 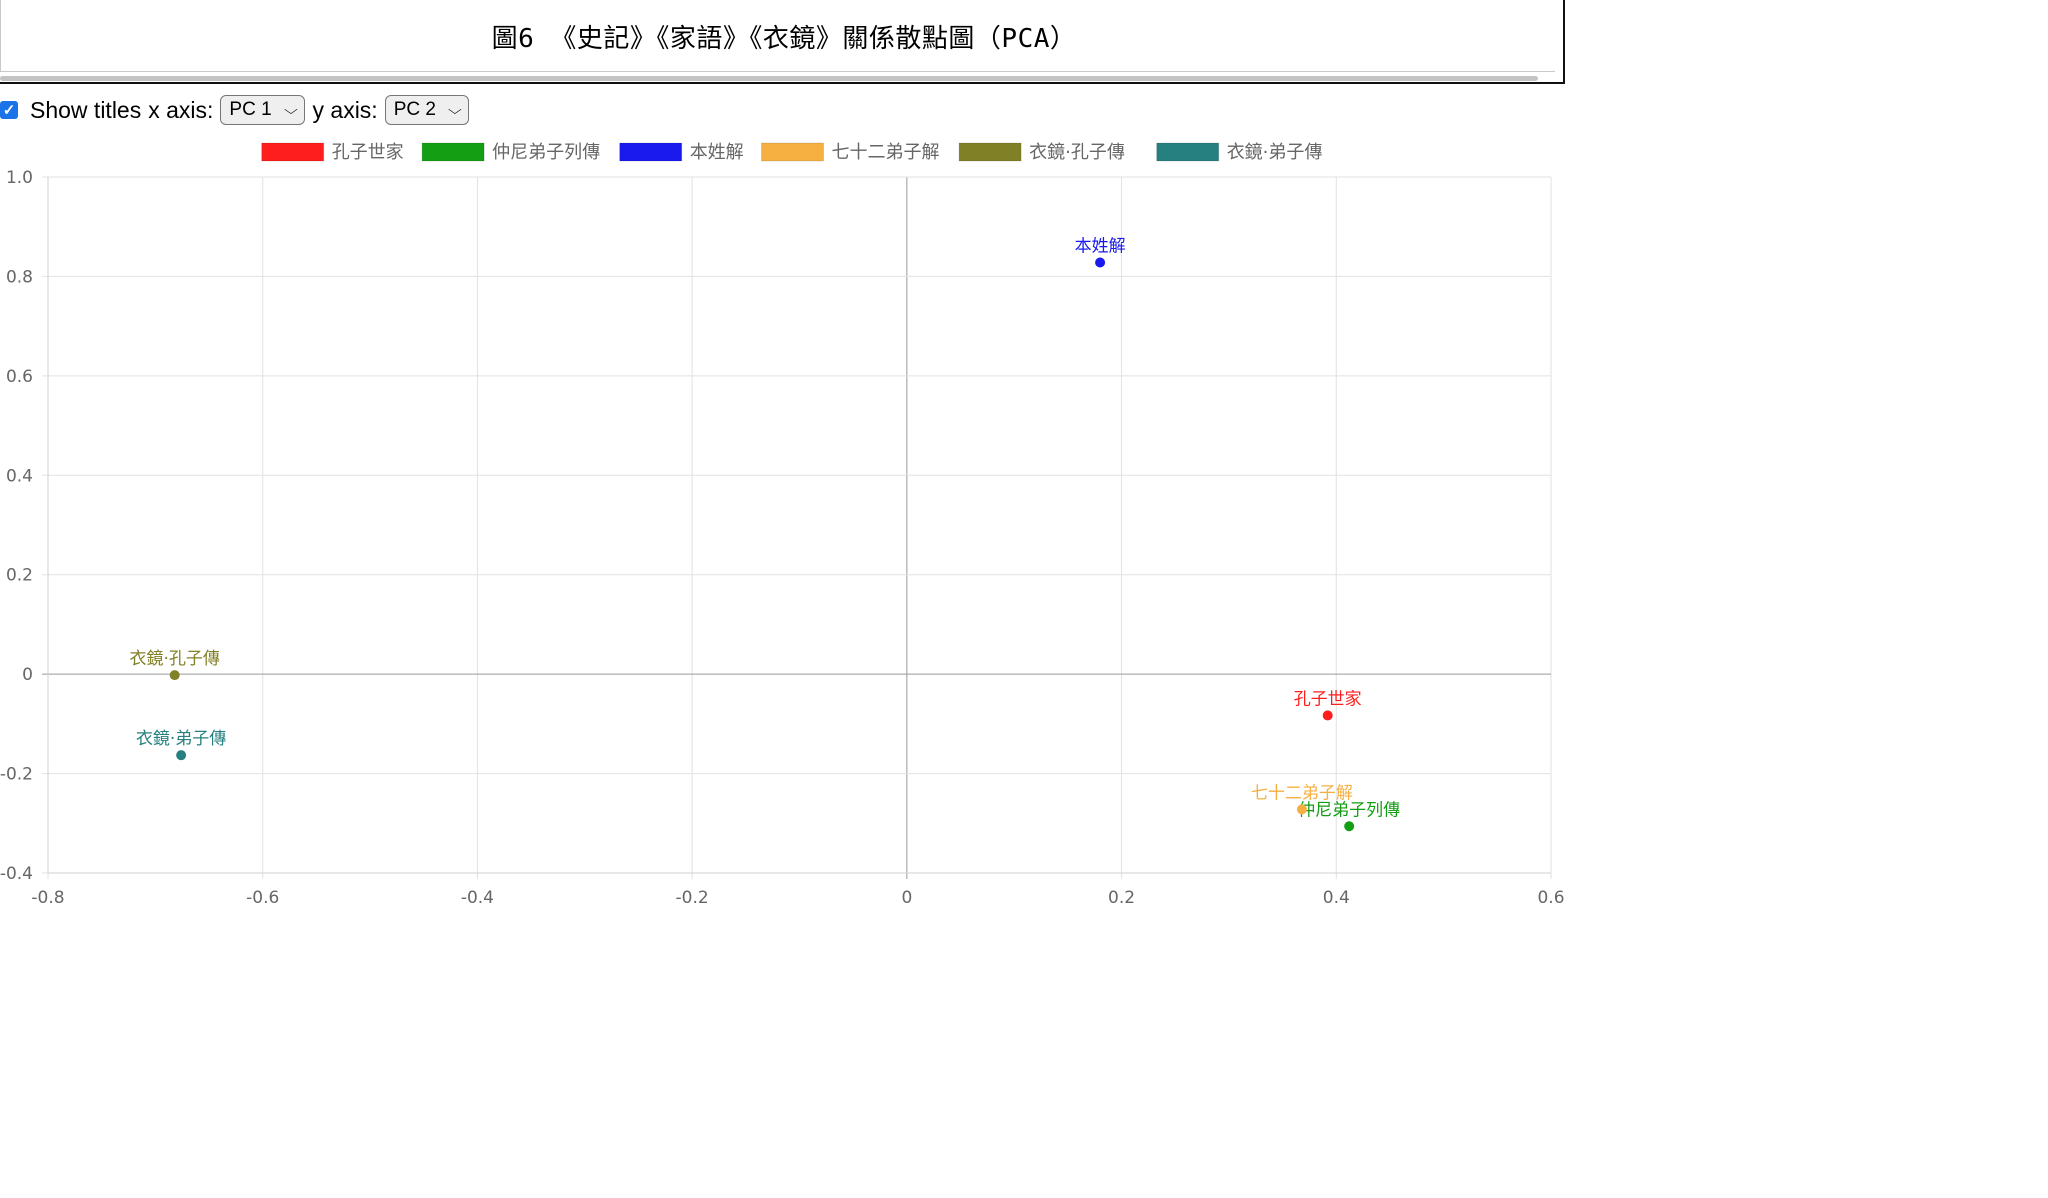 I want to click on legend-label: 衣鏡·弟子傳, so click(x=1275, y=152).